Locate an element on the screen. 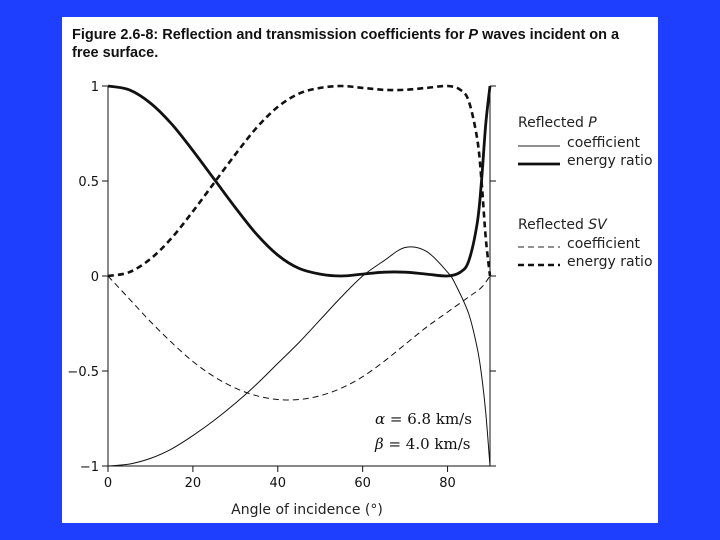 The height and width of the screenshot is (540, 720). annotation-alpha: α = 6.8 km/s is located at coordinates (423, 419).